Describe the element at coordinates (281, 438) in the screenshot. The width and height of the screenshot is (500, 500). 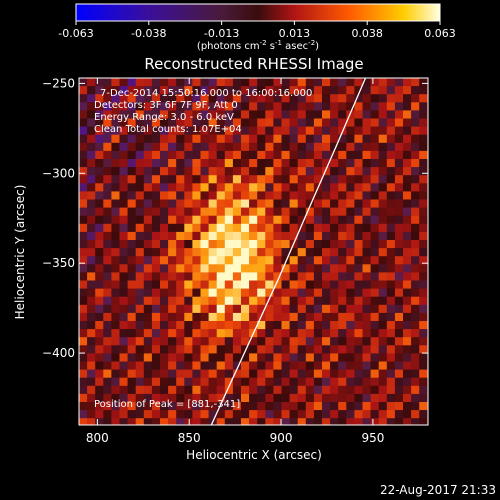
I see `x-tick-label: 900` at that location.